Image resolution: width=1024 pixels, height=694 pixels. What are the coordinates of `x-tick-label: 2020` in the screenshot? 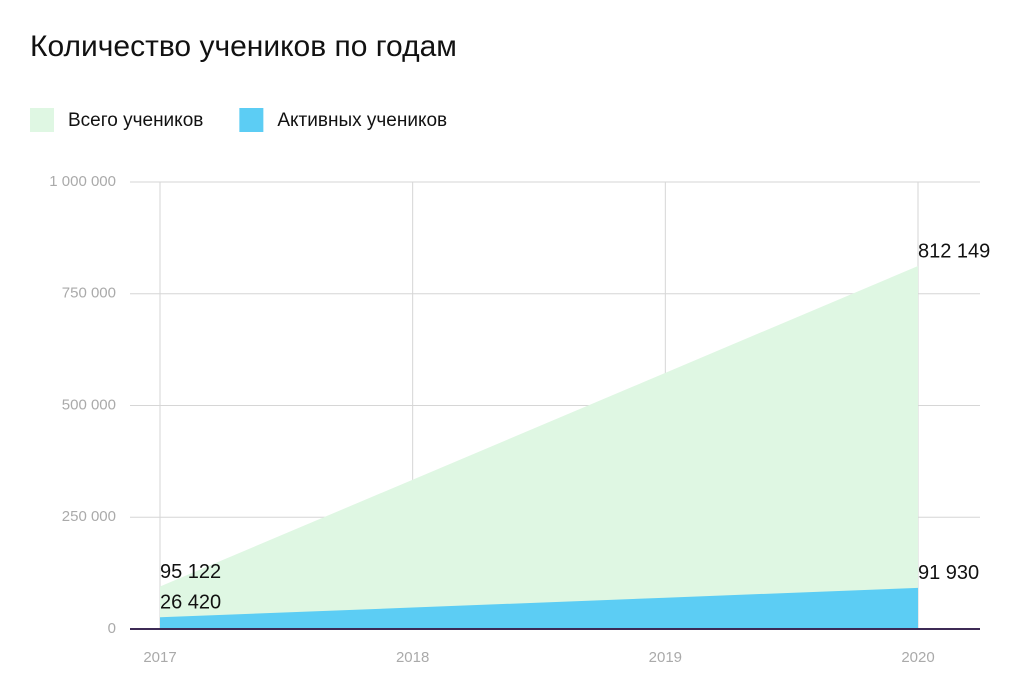 It's located at (917, 657).